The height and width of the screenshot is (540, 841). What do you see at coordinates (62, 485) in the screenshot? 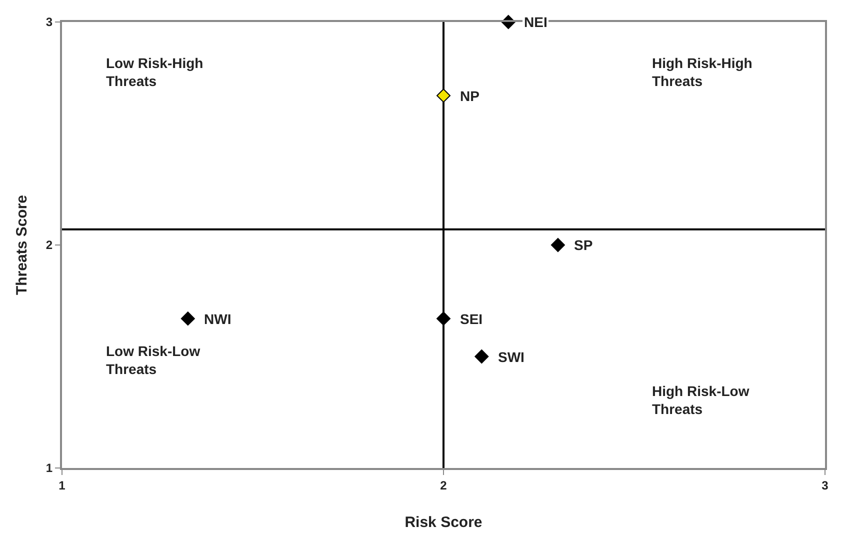
I see `x-tick-label: 1` at bounding box center [62, 485].